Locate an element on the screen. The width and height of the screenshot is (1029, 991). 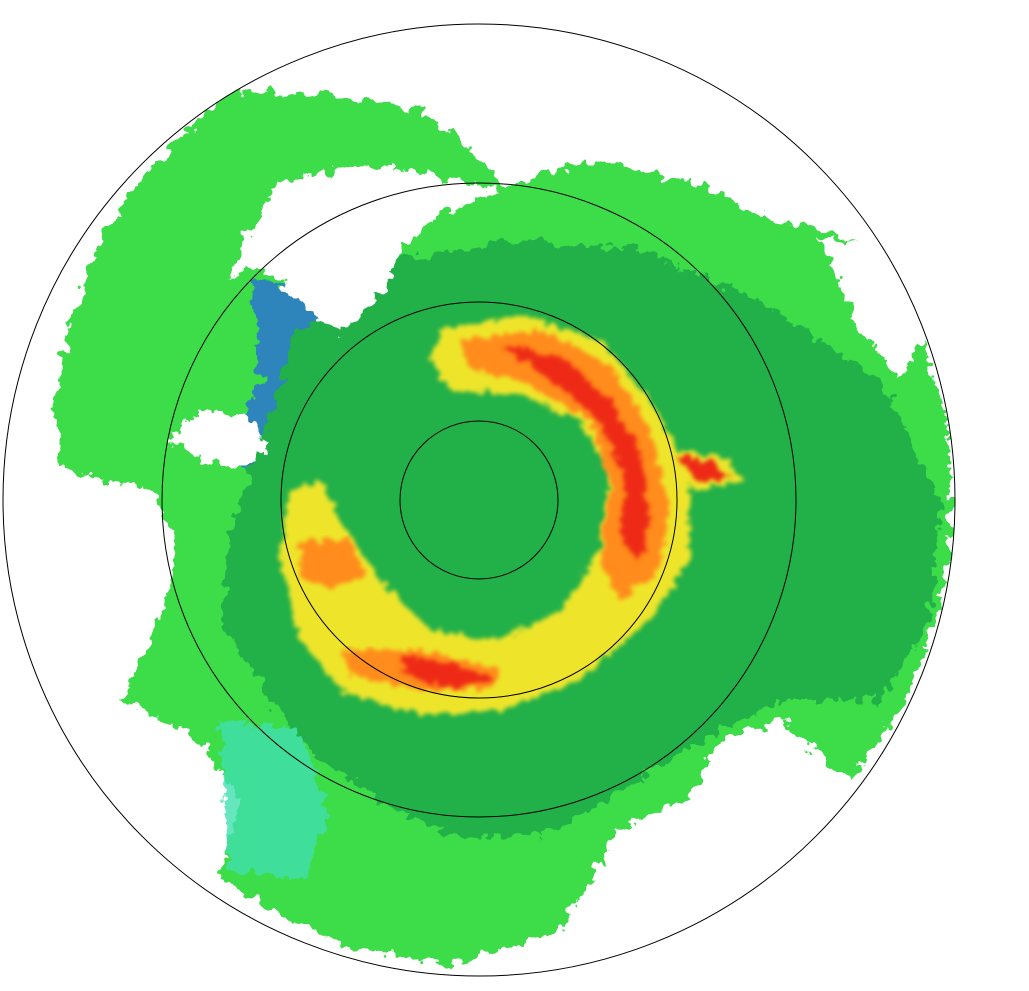
range-ring is located at coordinates (479, 500).